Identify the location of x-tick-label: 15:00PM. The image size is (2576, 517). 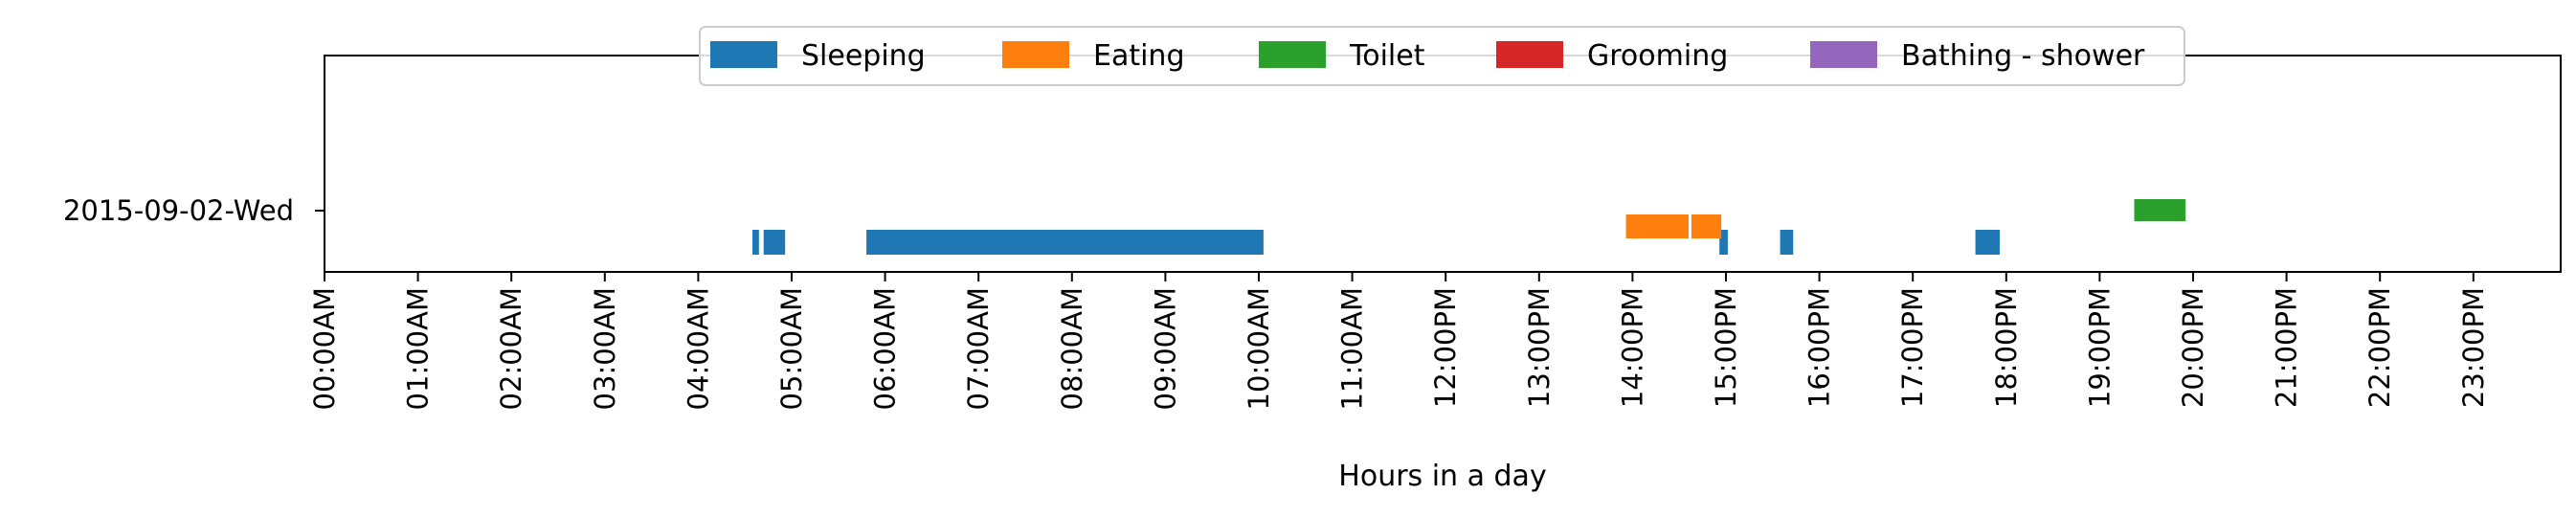
(1726, 347).